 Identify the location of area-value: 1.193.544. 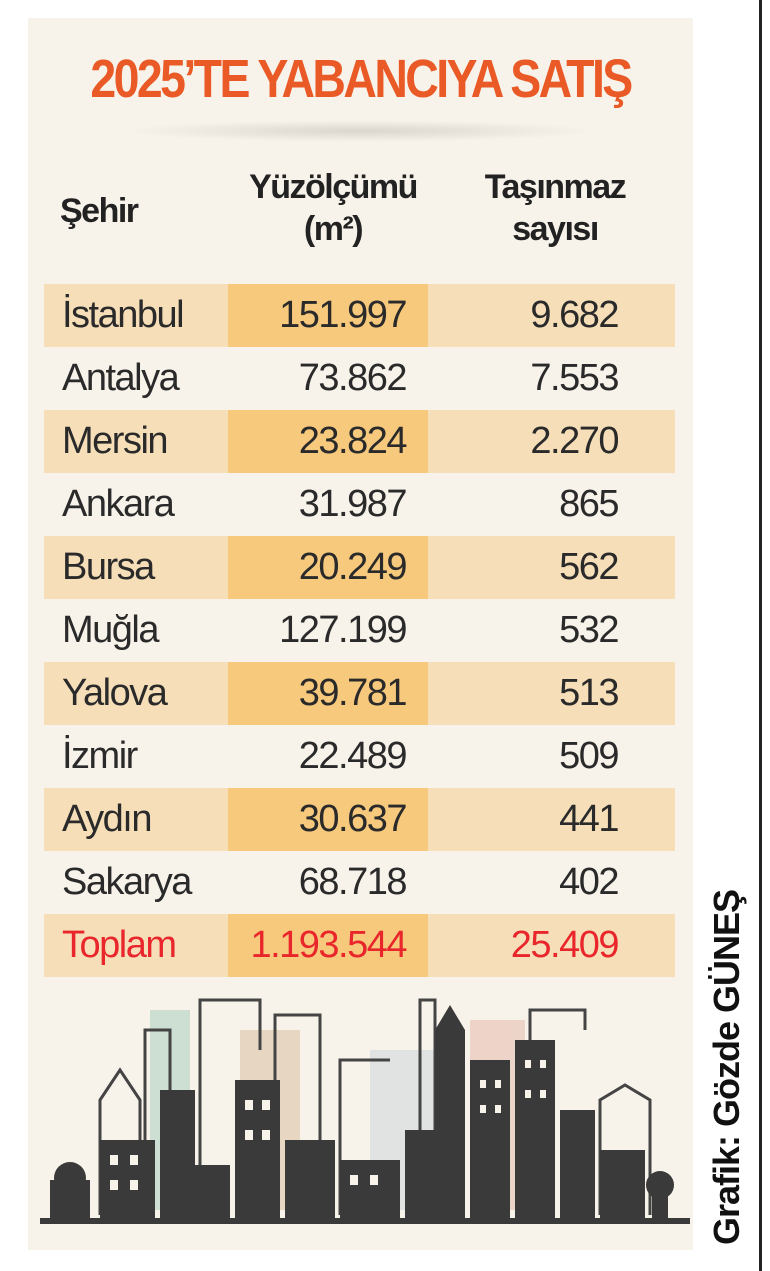
(328, 945).